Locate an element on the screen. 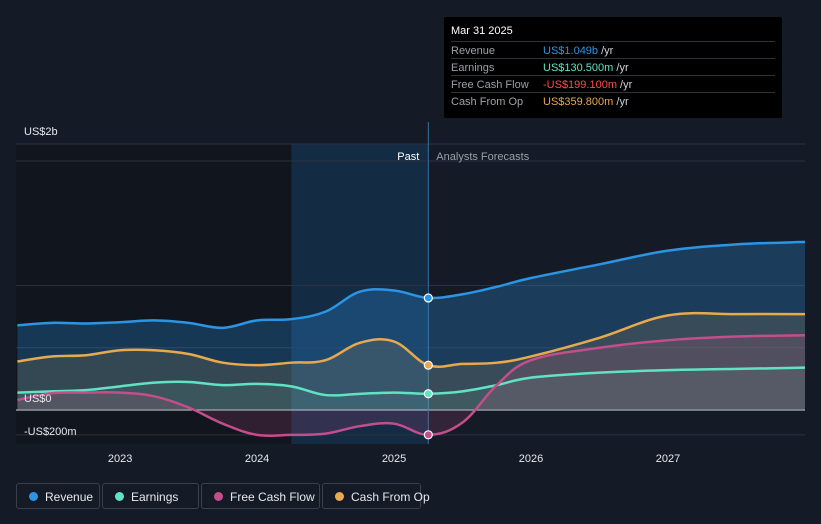 The width and height of the screenshot is (821, 524). legend-item-free-cash-flow: Free Cash Flow is located at coordinates (260, 496).